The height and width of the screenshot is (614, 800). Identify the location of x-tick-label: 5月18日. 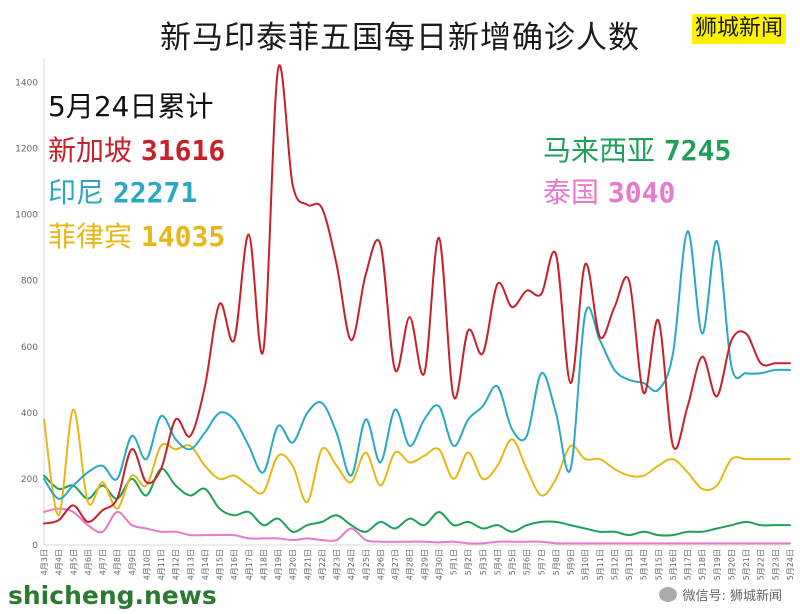
(702, 564).